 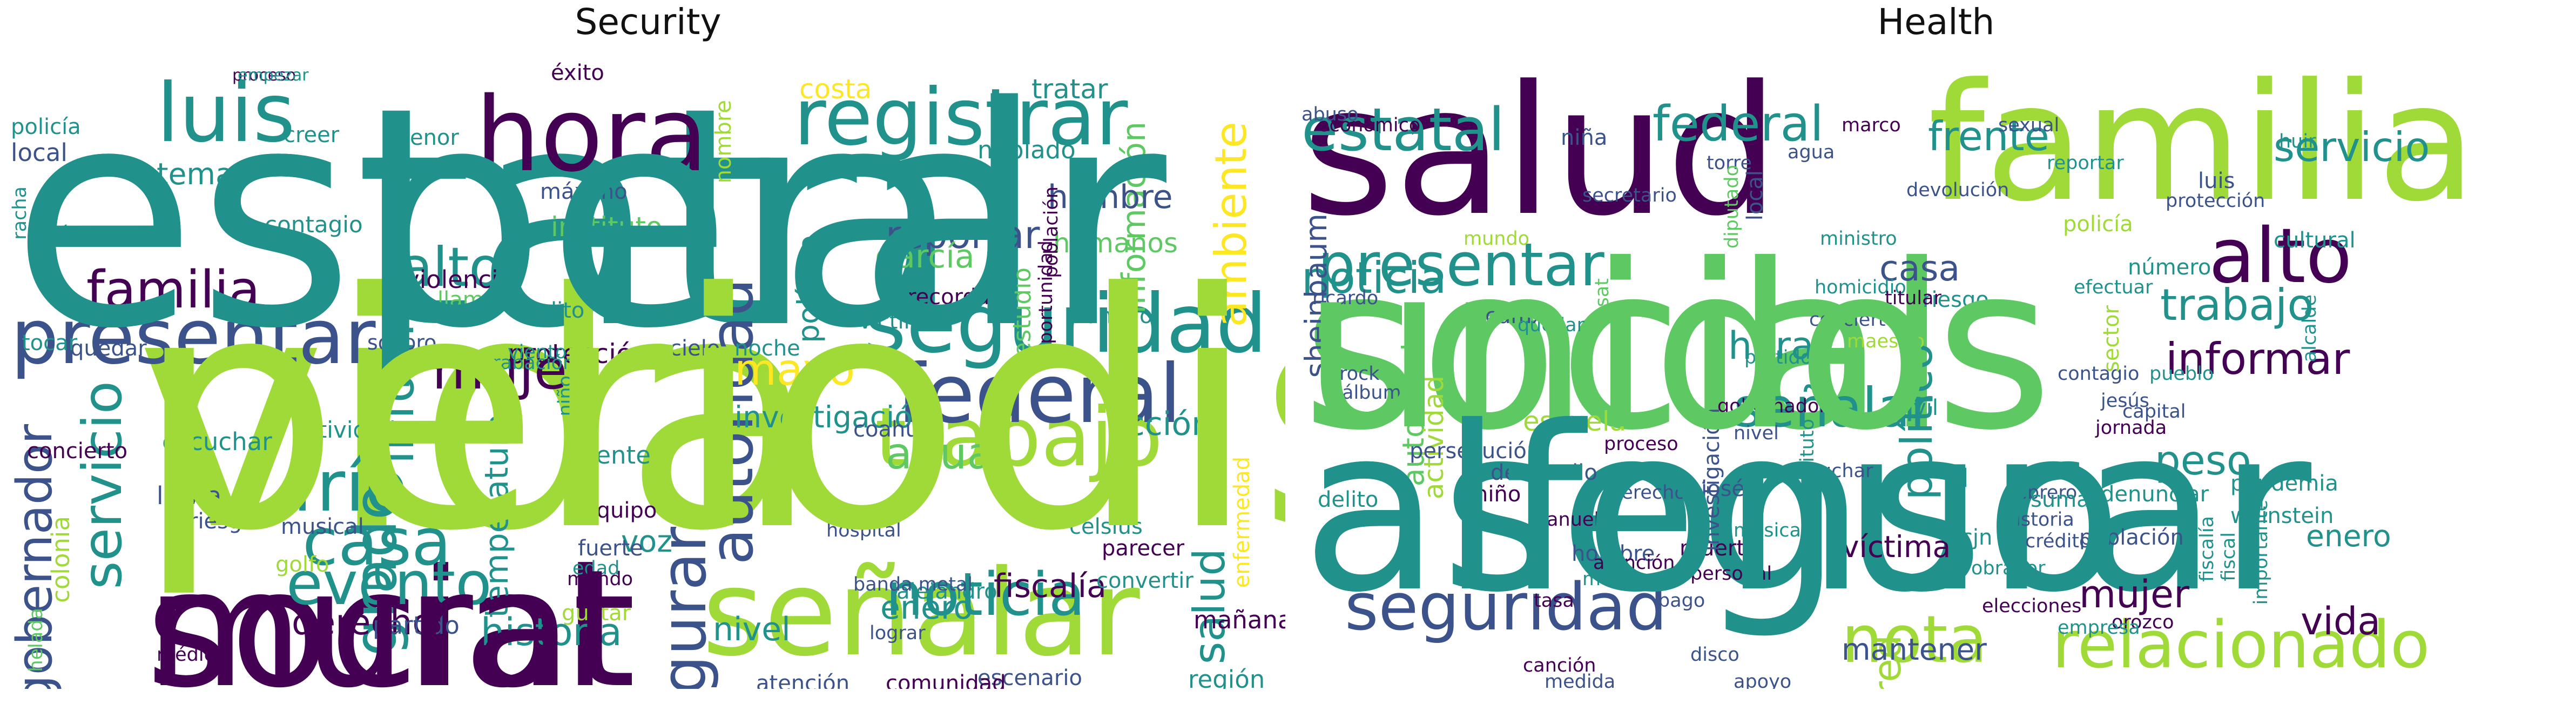 I want to click on cloud-word: población, so click(x=2131, y=537).